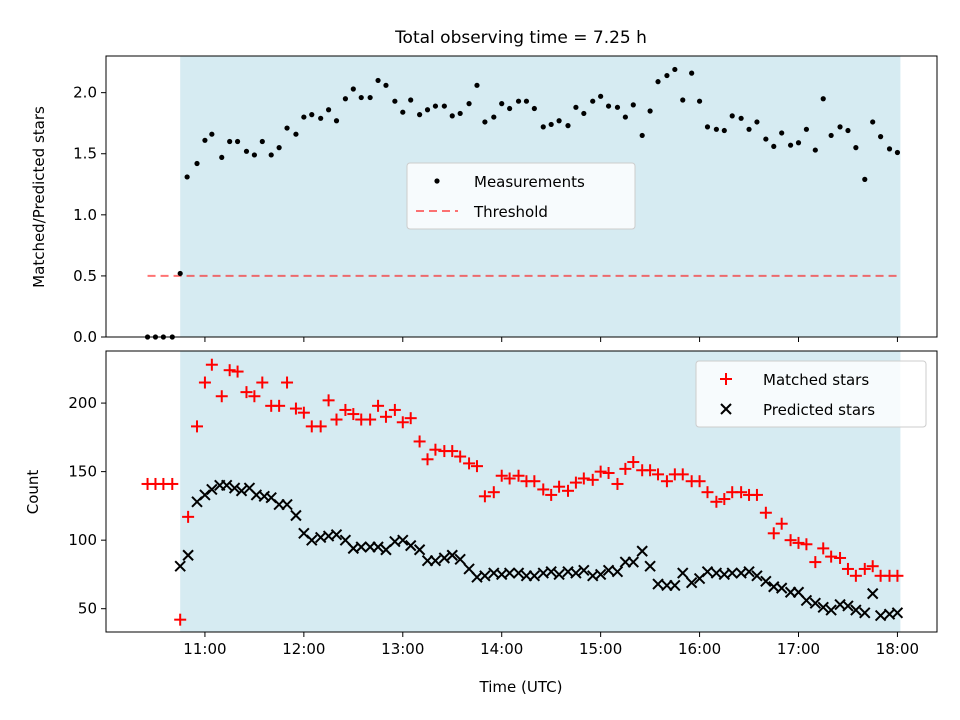 The image size is (960, 720). I want to click on legend-matched-label: Matched stars, so click(816, 380).